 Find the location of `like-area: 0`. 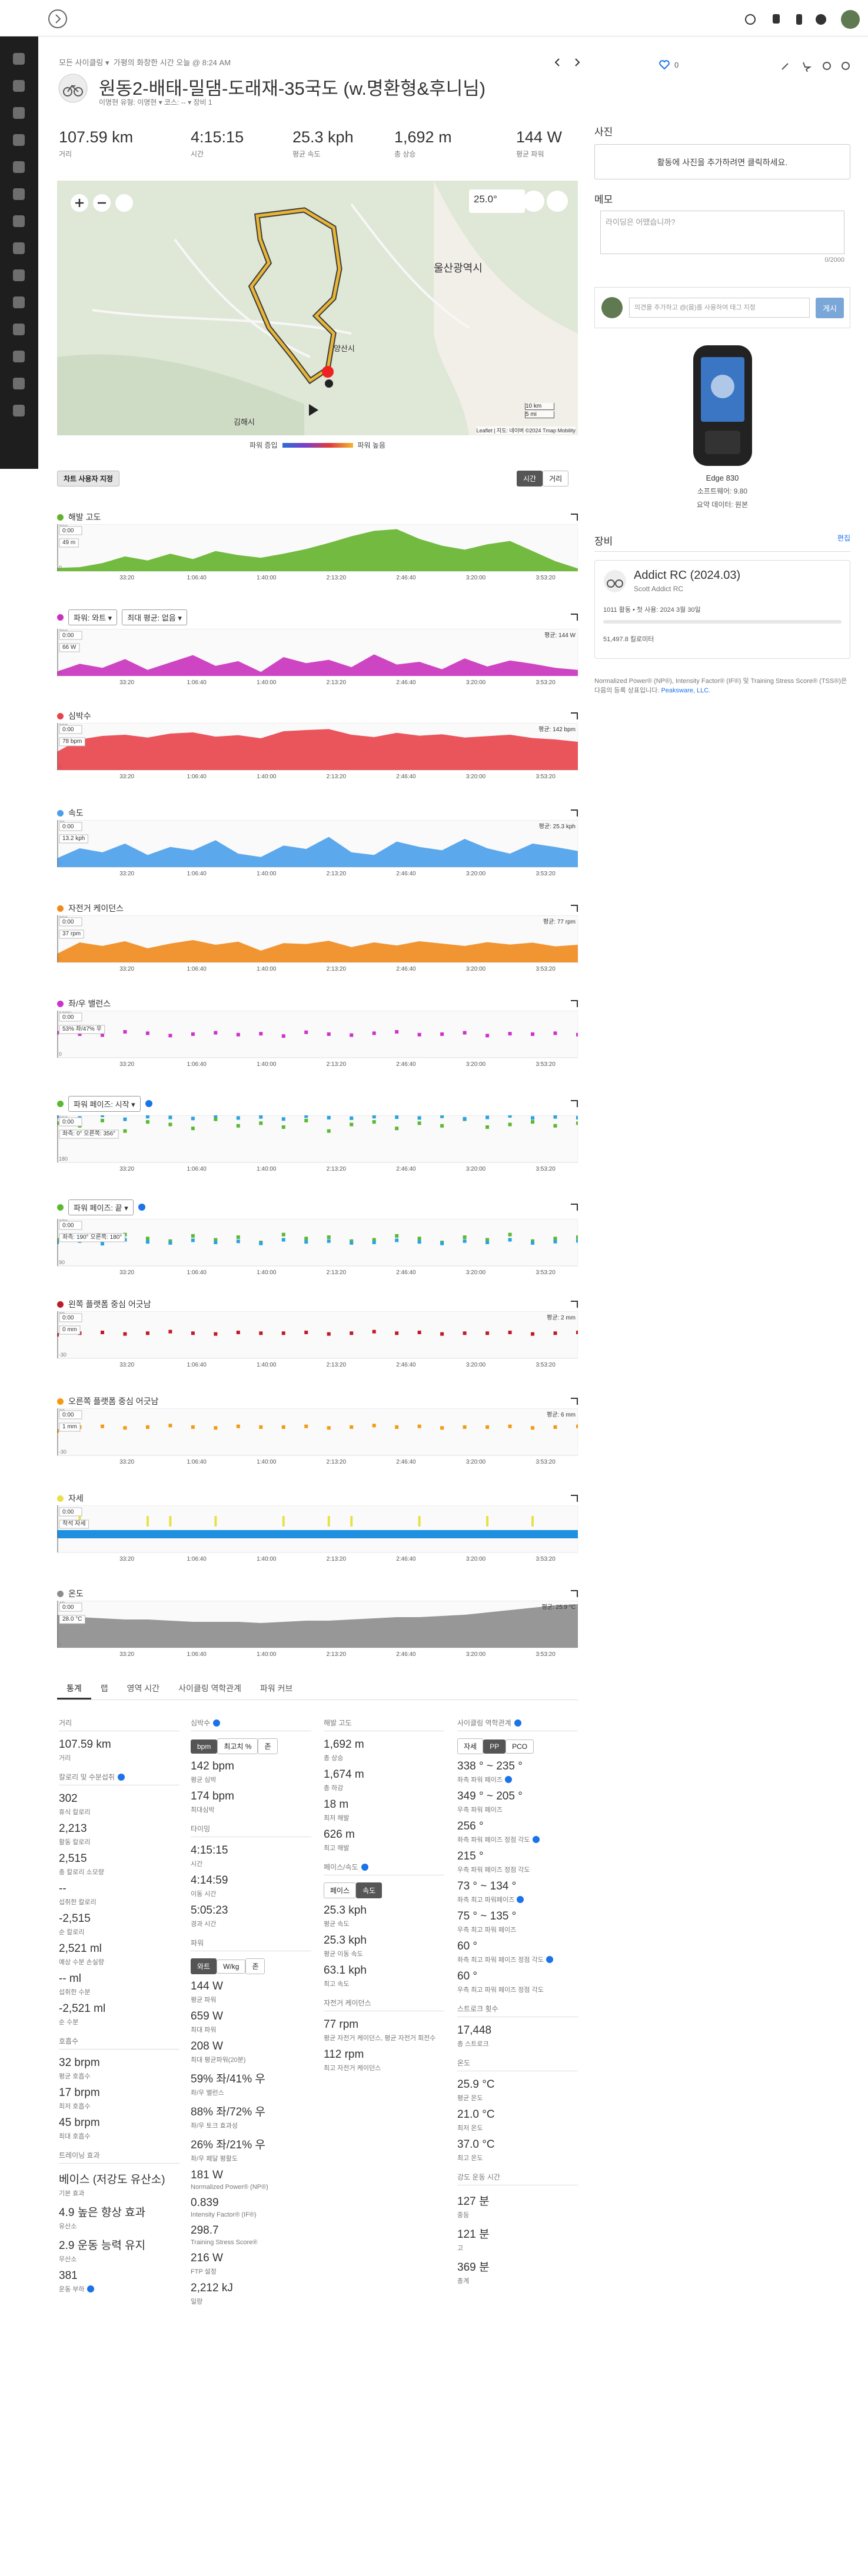

like-area: 0 is located at coordinates (669, 64).